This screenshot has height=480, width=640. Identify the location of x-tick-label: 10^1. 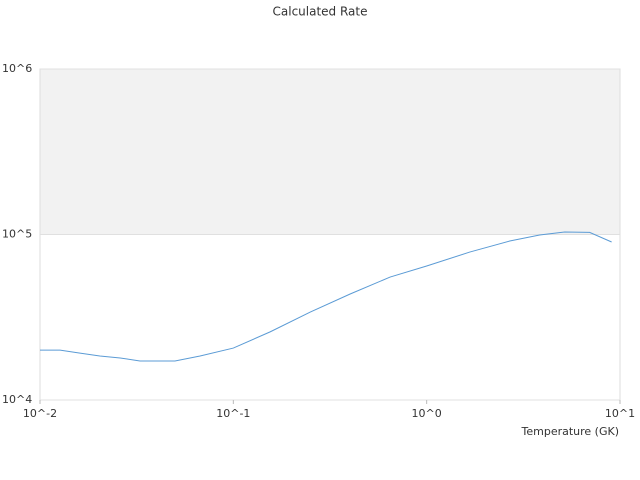
(620, 413).